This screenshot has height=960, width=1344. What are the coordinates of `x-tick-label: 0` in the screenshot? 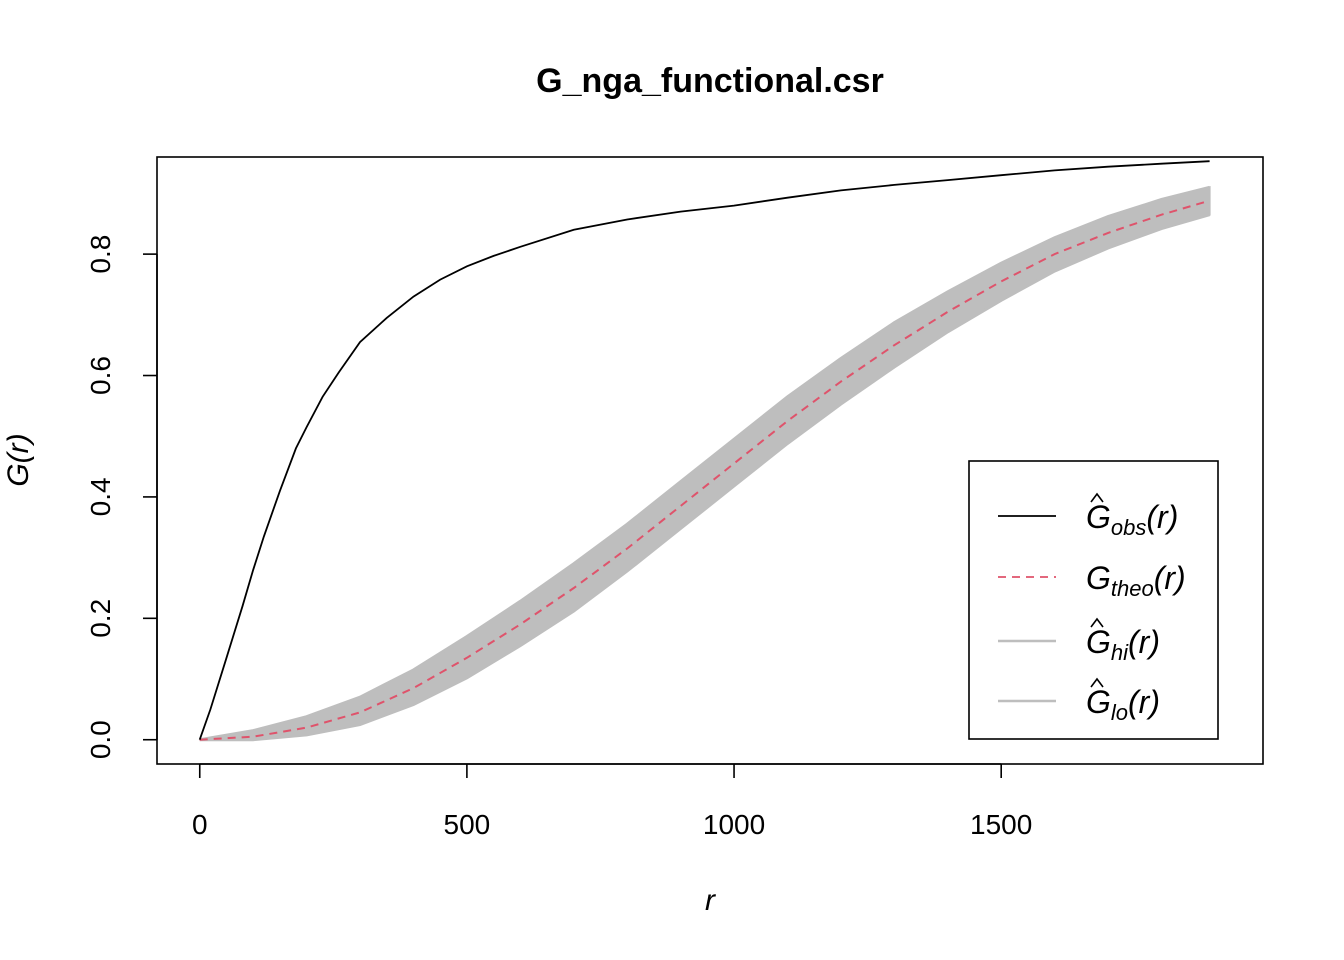 It's located at (200, 824).